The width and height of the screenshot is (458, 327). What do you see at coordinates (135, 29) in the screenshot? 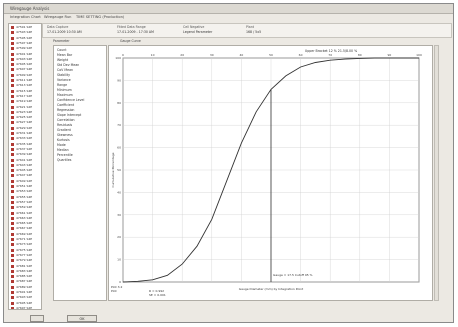
I see `info-fitted-range: Fitted Data Range 17-01-2009 - 17:30 AM` at bounding box center [135, 29].